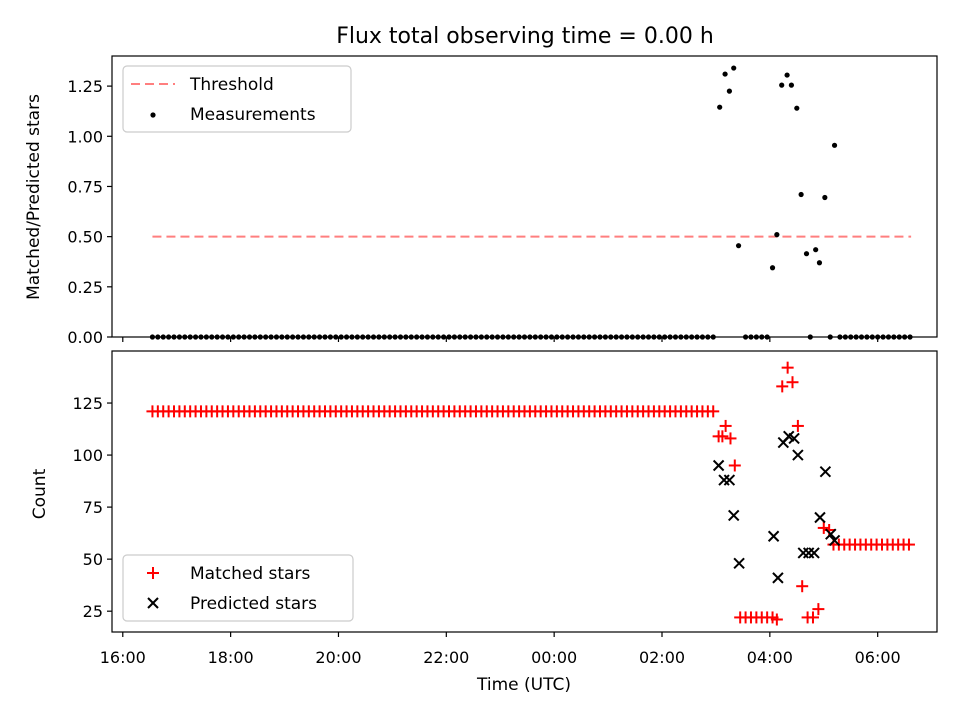 The image size is (960, 720). What do you see at coordinates (253, 115) in the screenshot?
I see `measurements-legend-label: Measurements` at bounding box center [253, 115].